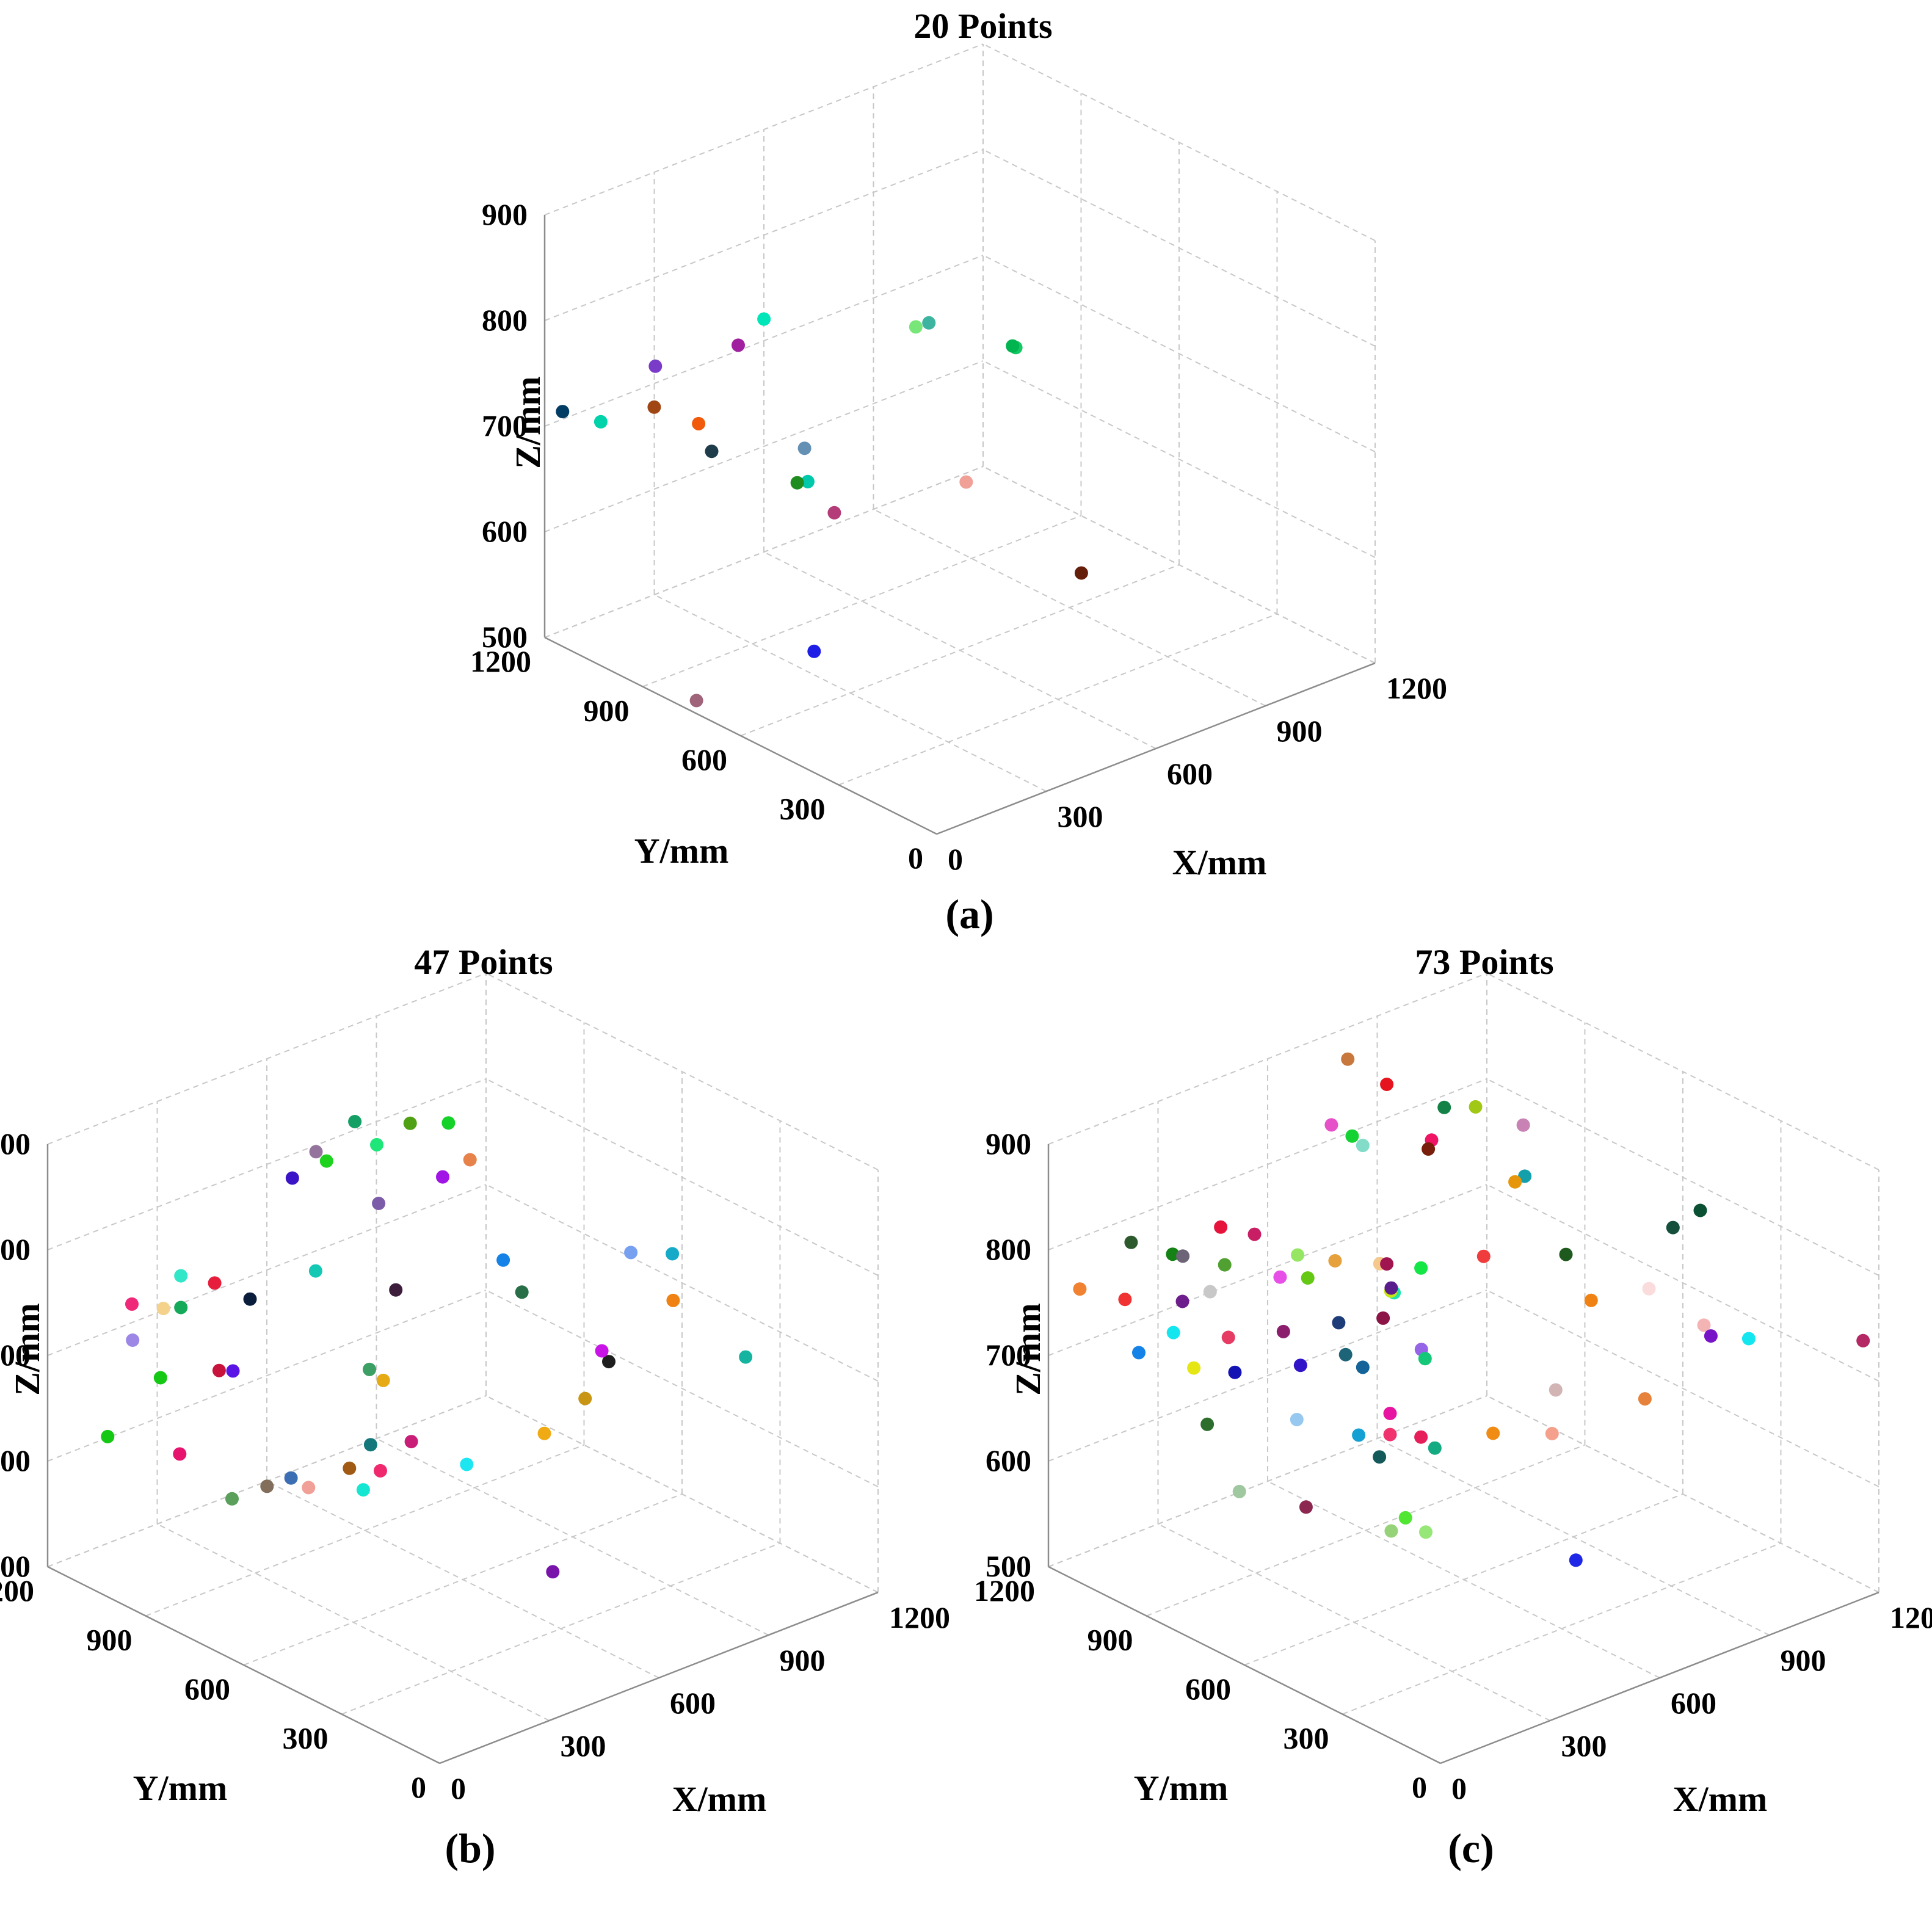 This screenshot has width=1932, height=1908. Describe the element at coordinates (704, 759) in the screenshot. I see `y-tick-label: 600` at that location.